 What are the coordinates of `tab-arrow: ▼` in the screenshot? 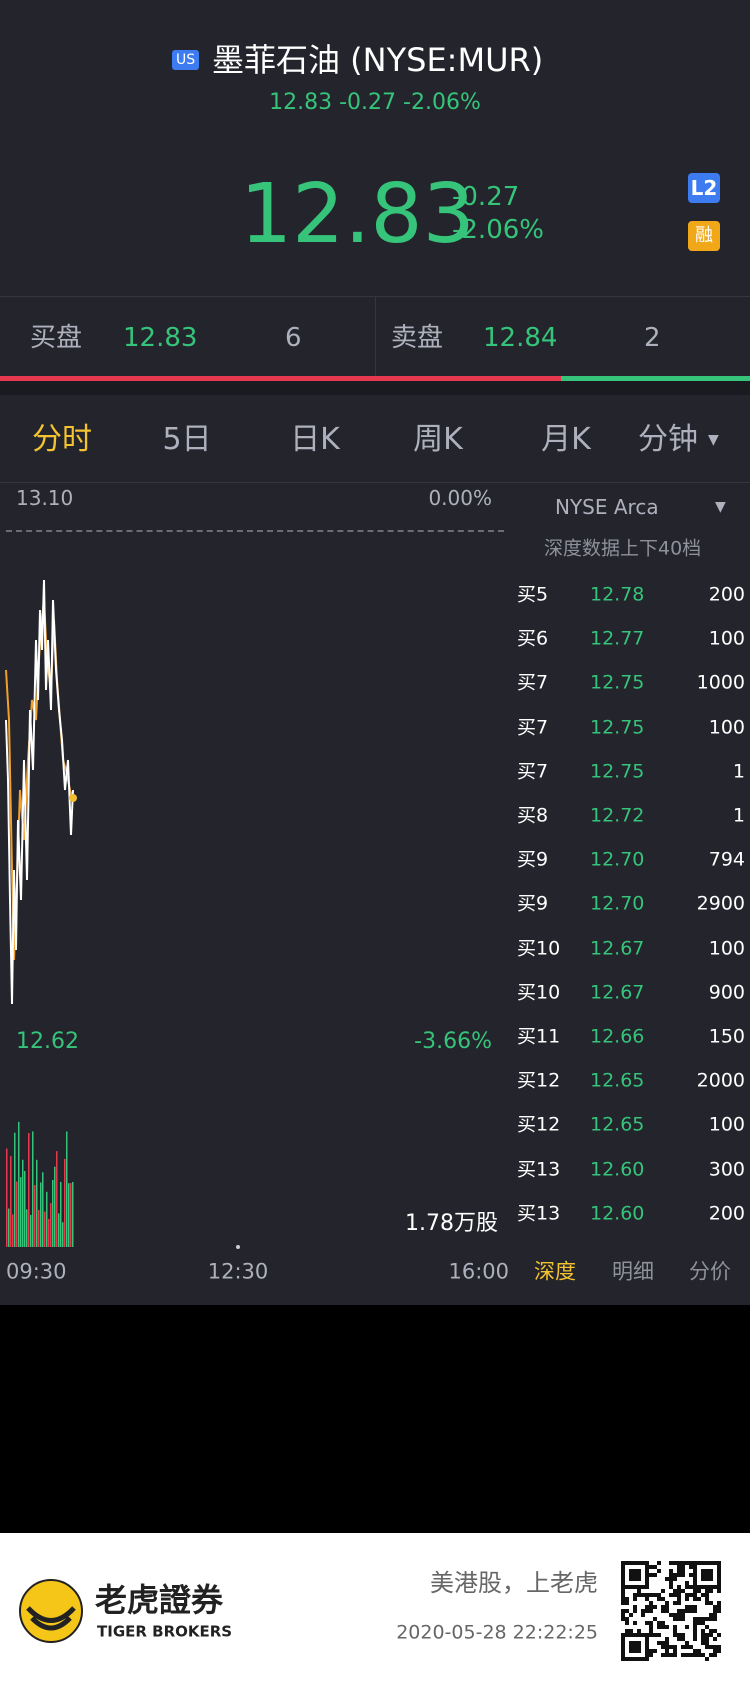 It's located at (713, 440).